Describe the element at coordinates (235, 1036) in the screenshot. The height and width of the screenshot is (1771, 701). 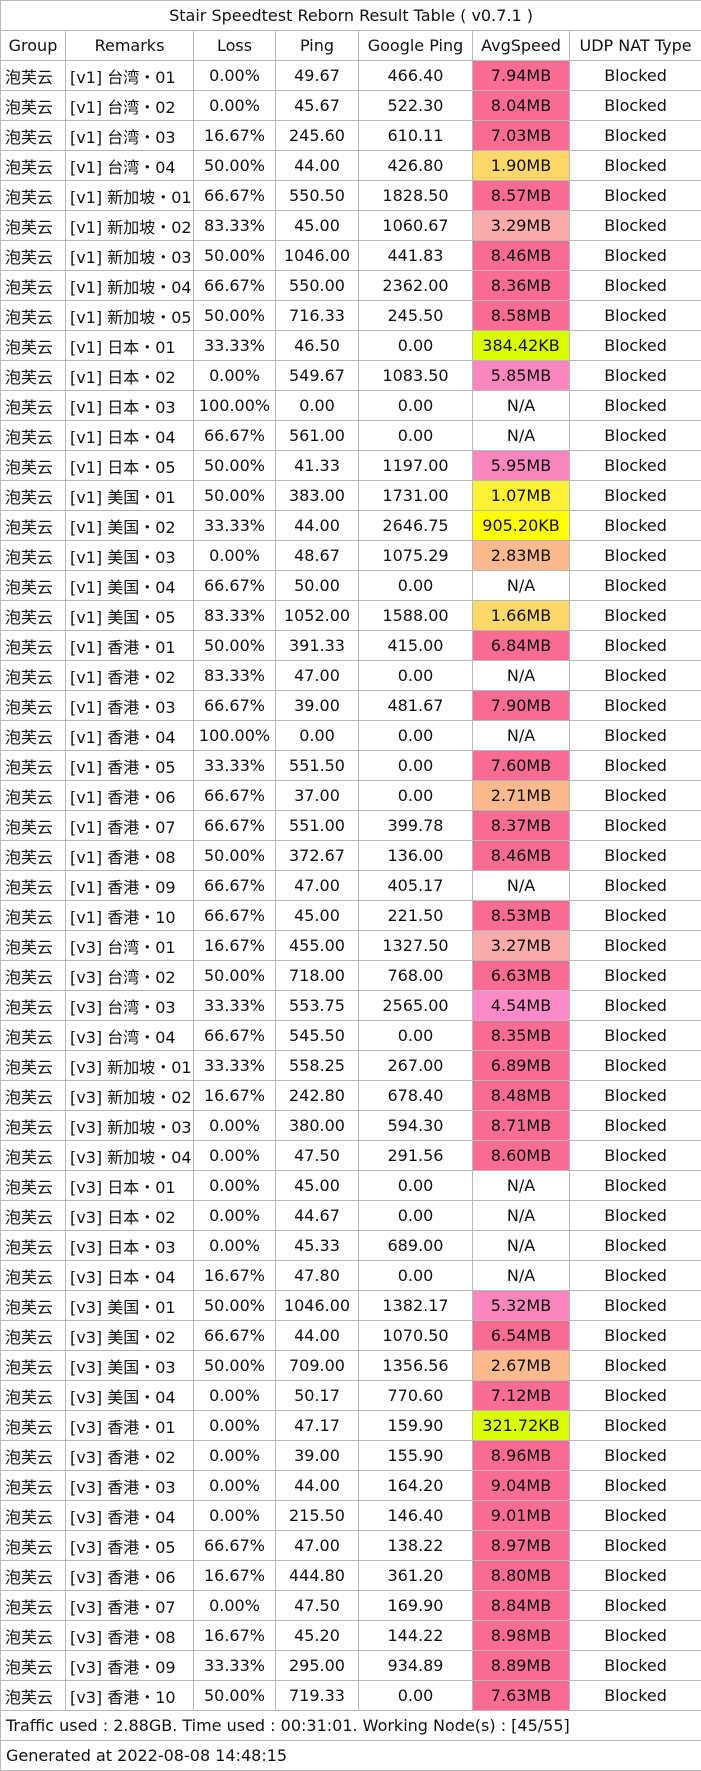
I see `loss-cell: 66.67%` at that location.